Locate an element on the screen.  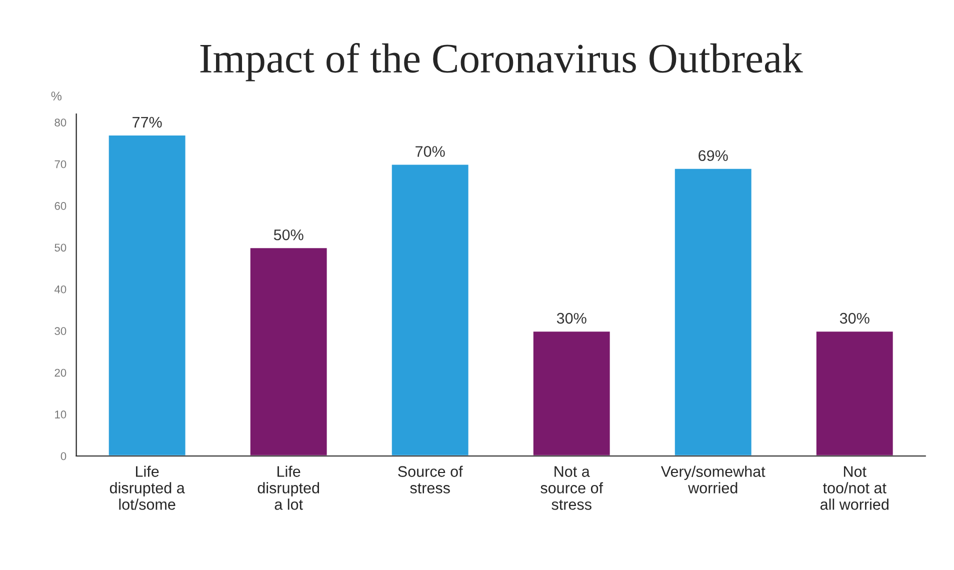
data-label: 69% is located at coordinates (713, 156).